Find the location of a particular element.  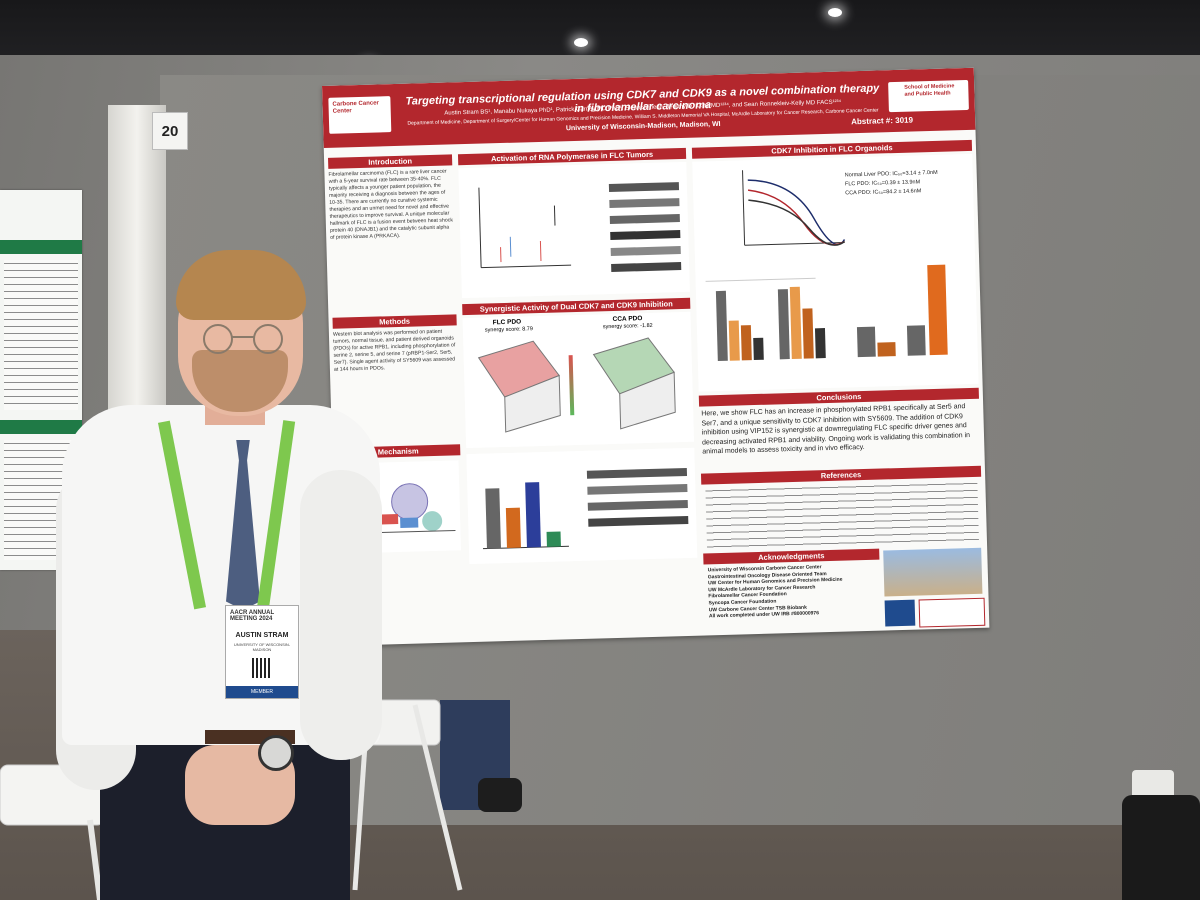

section-introduction: Introduction is located at coordinates (390, 161).